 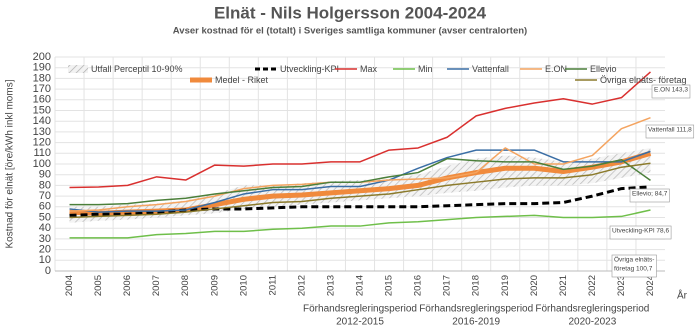 What do you see at coordinates (360, 322) in the screenshot?
I see `period-label: 2012-2015` at bounding box center [360, 322].